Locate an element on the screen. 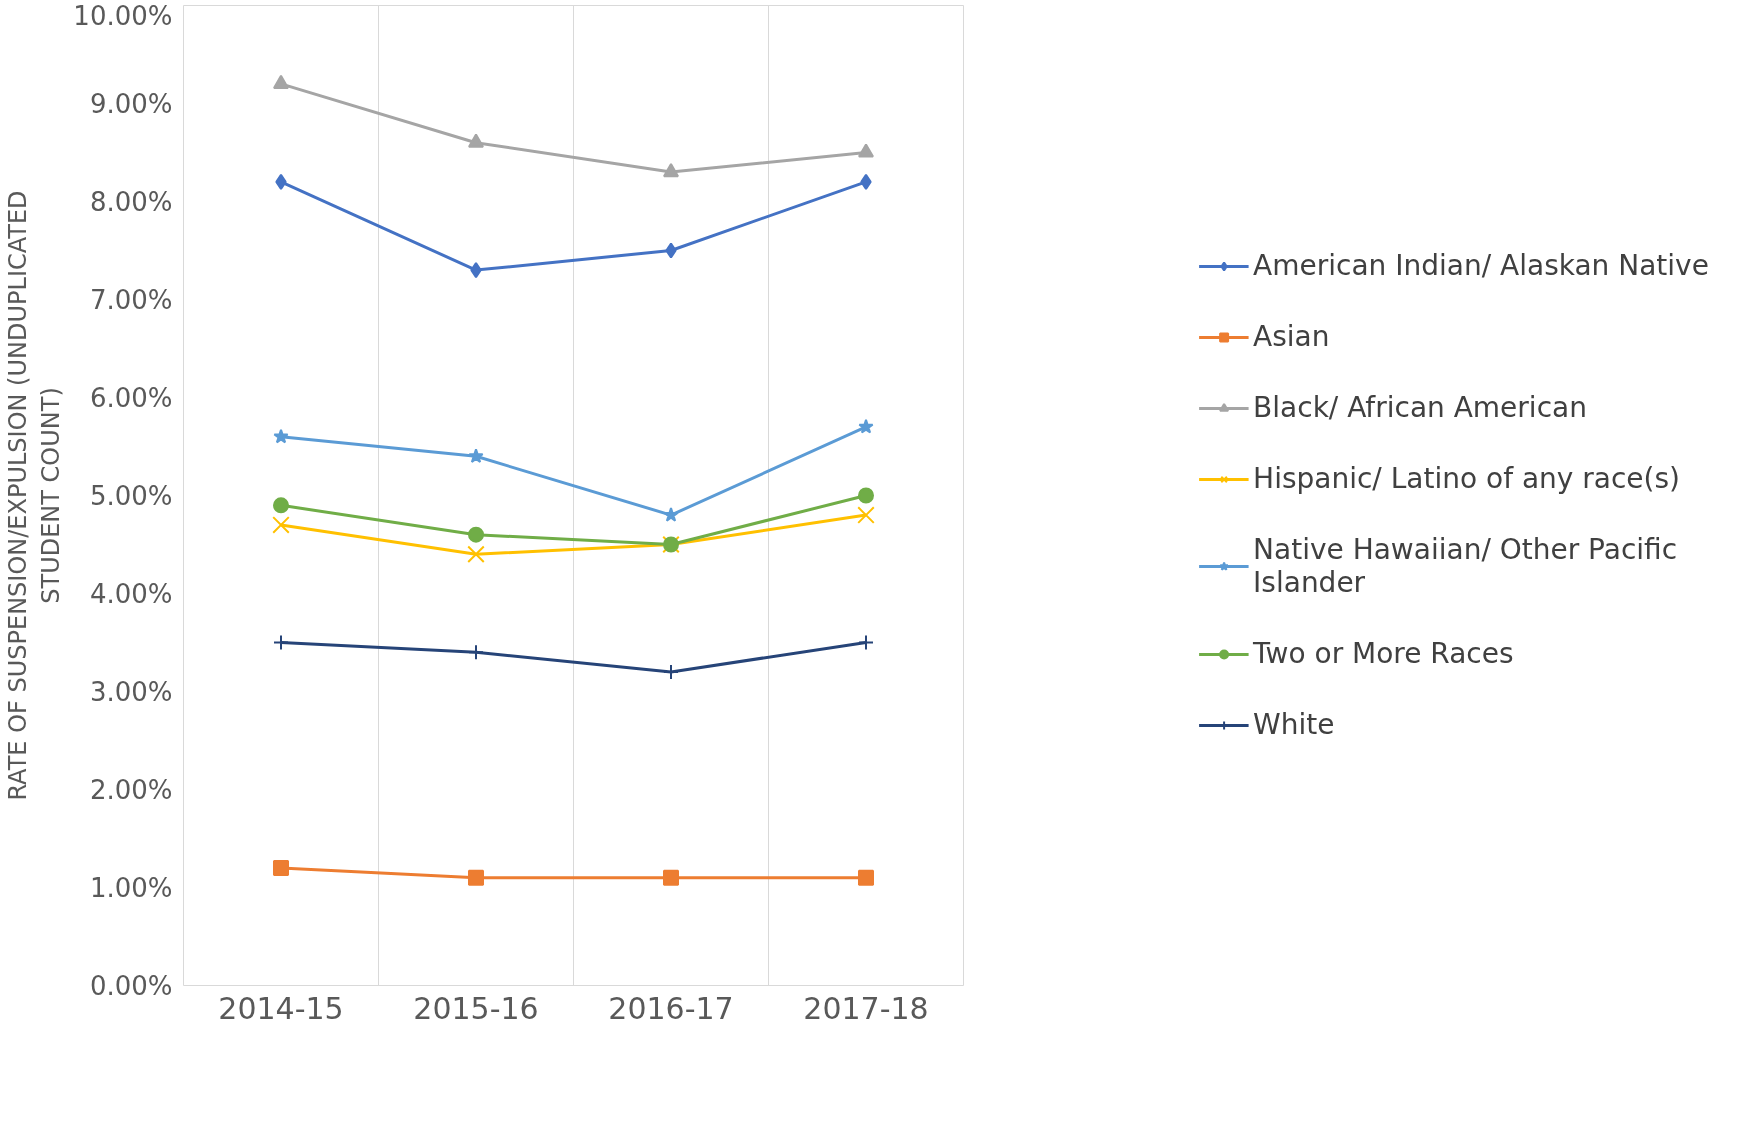 The height and width of the screenshot is (1135, 1758). y-tick-label: 4.00% is located at coordinates (131, 593).